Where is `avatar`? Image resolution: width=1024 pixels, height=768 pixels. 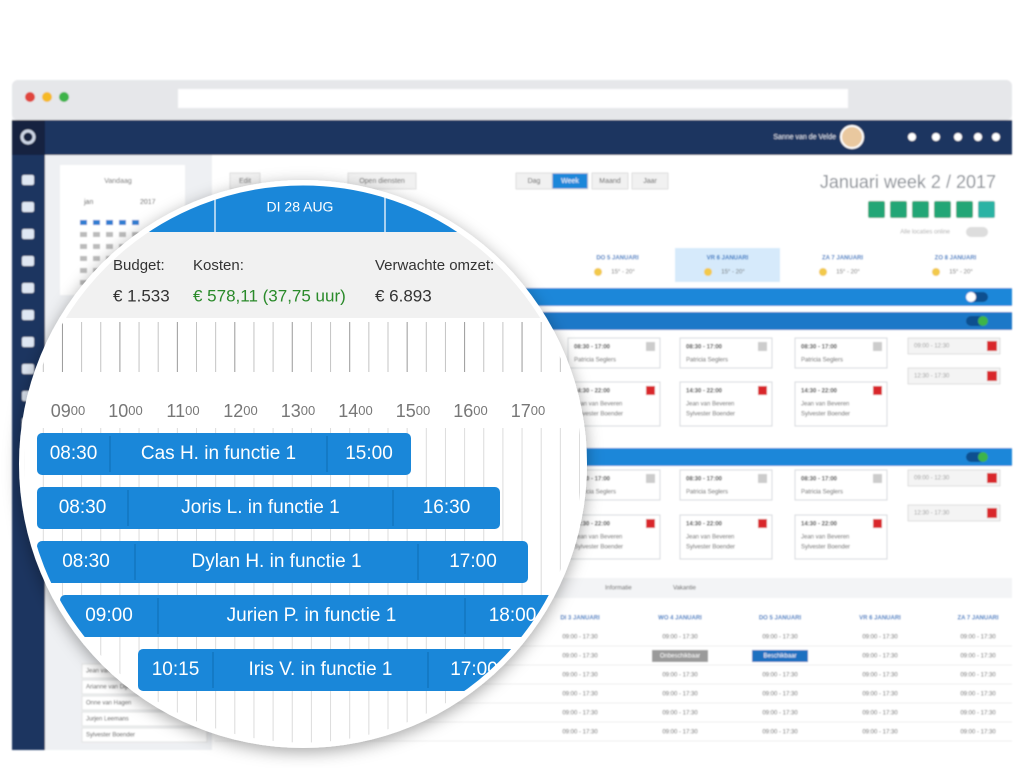 avatar is located at coordinates (852, 137).